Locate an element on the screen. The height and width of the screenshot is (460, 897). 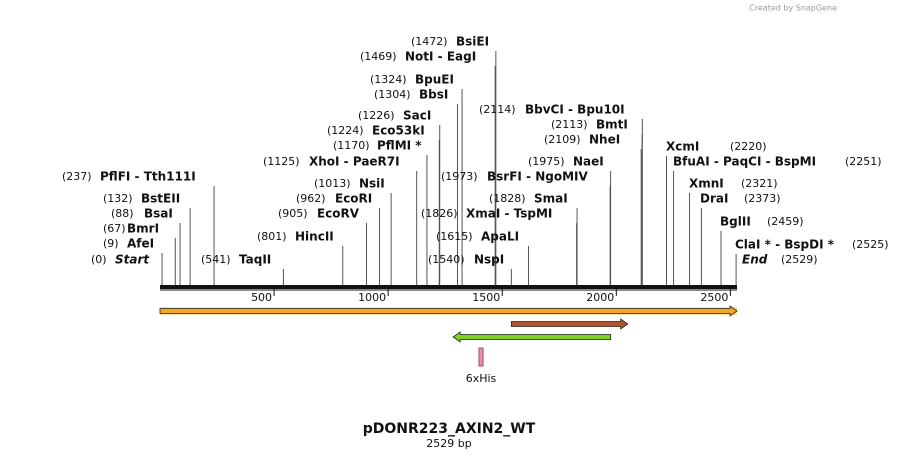
enzyme-name: SacI is located at coordinates (417, 116).